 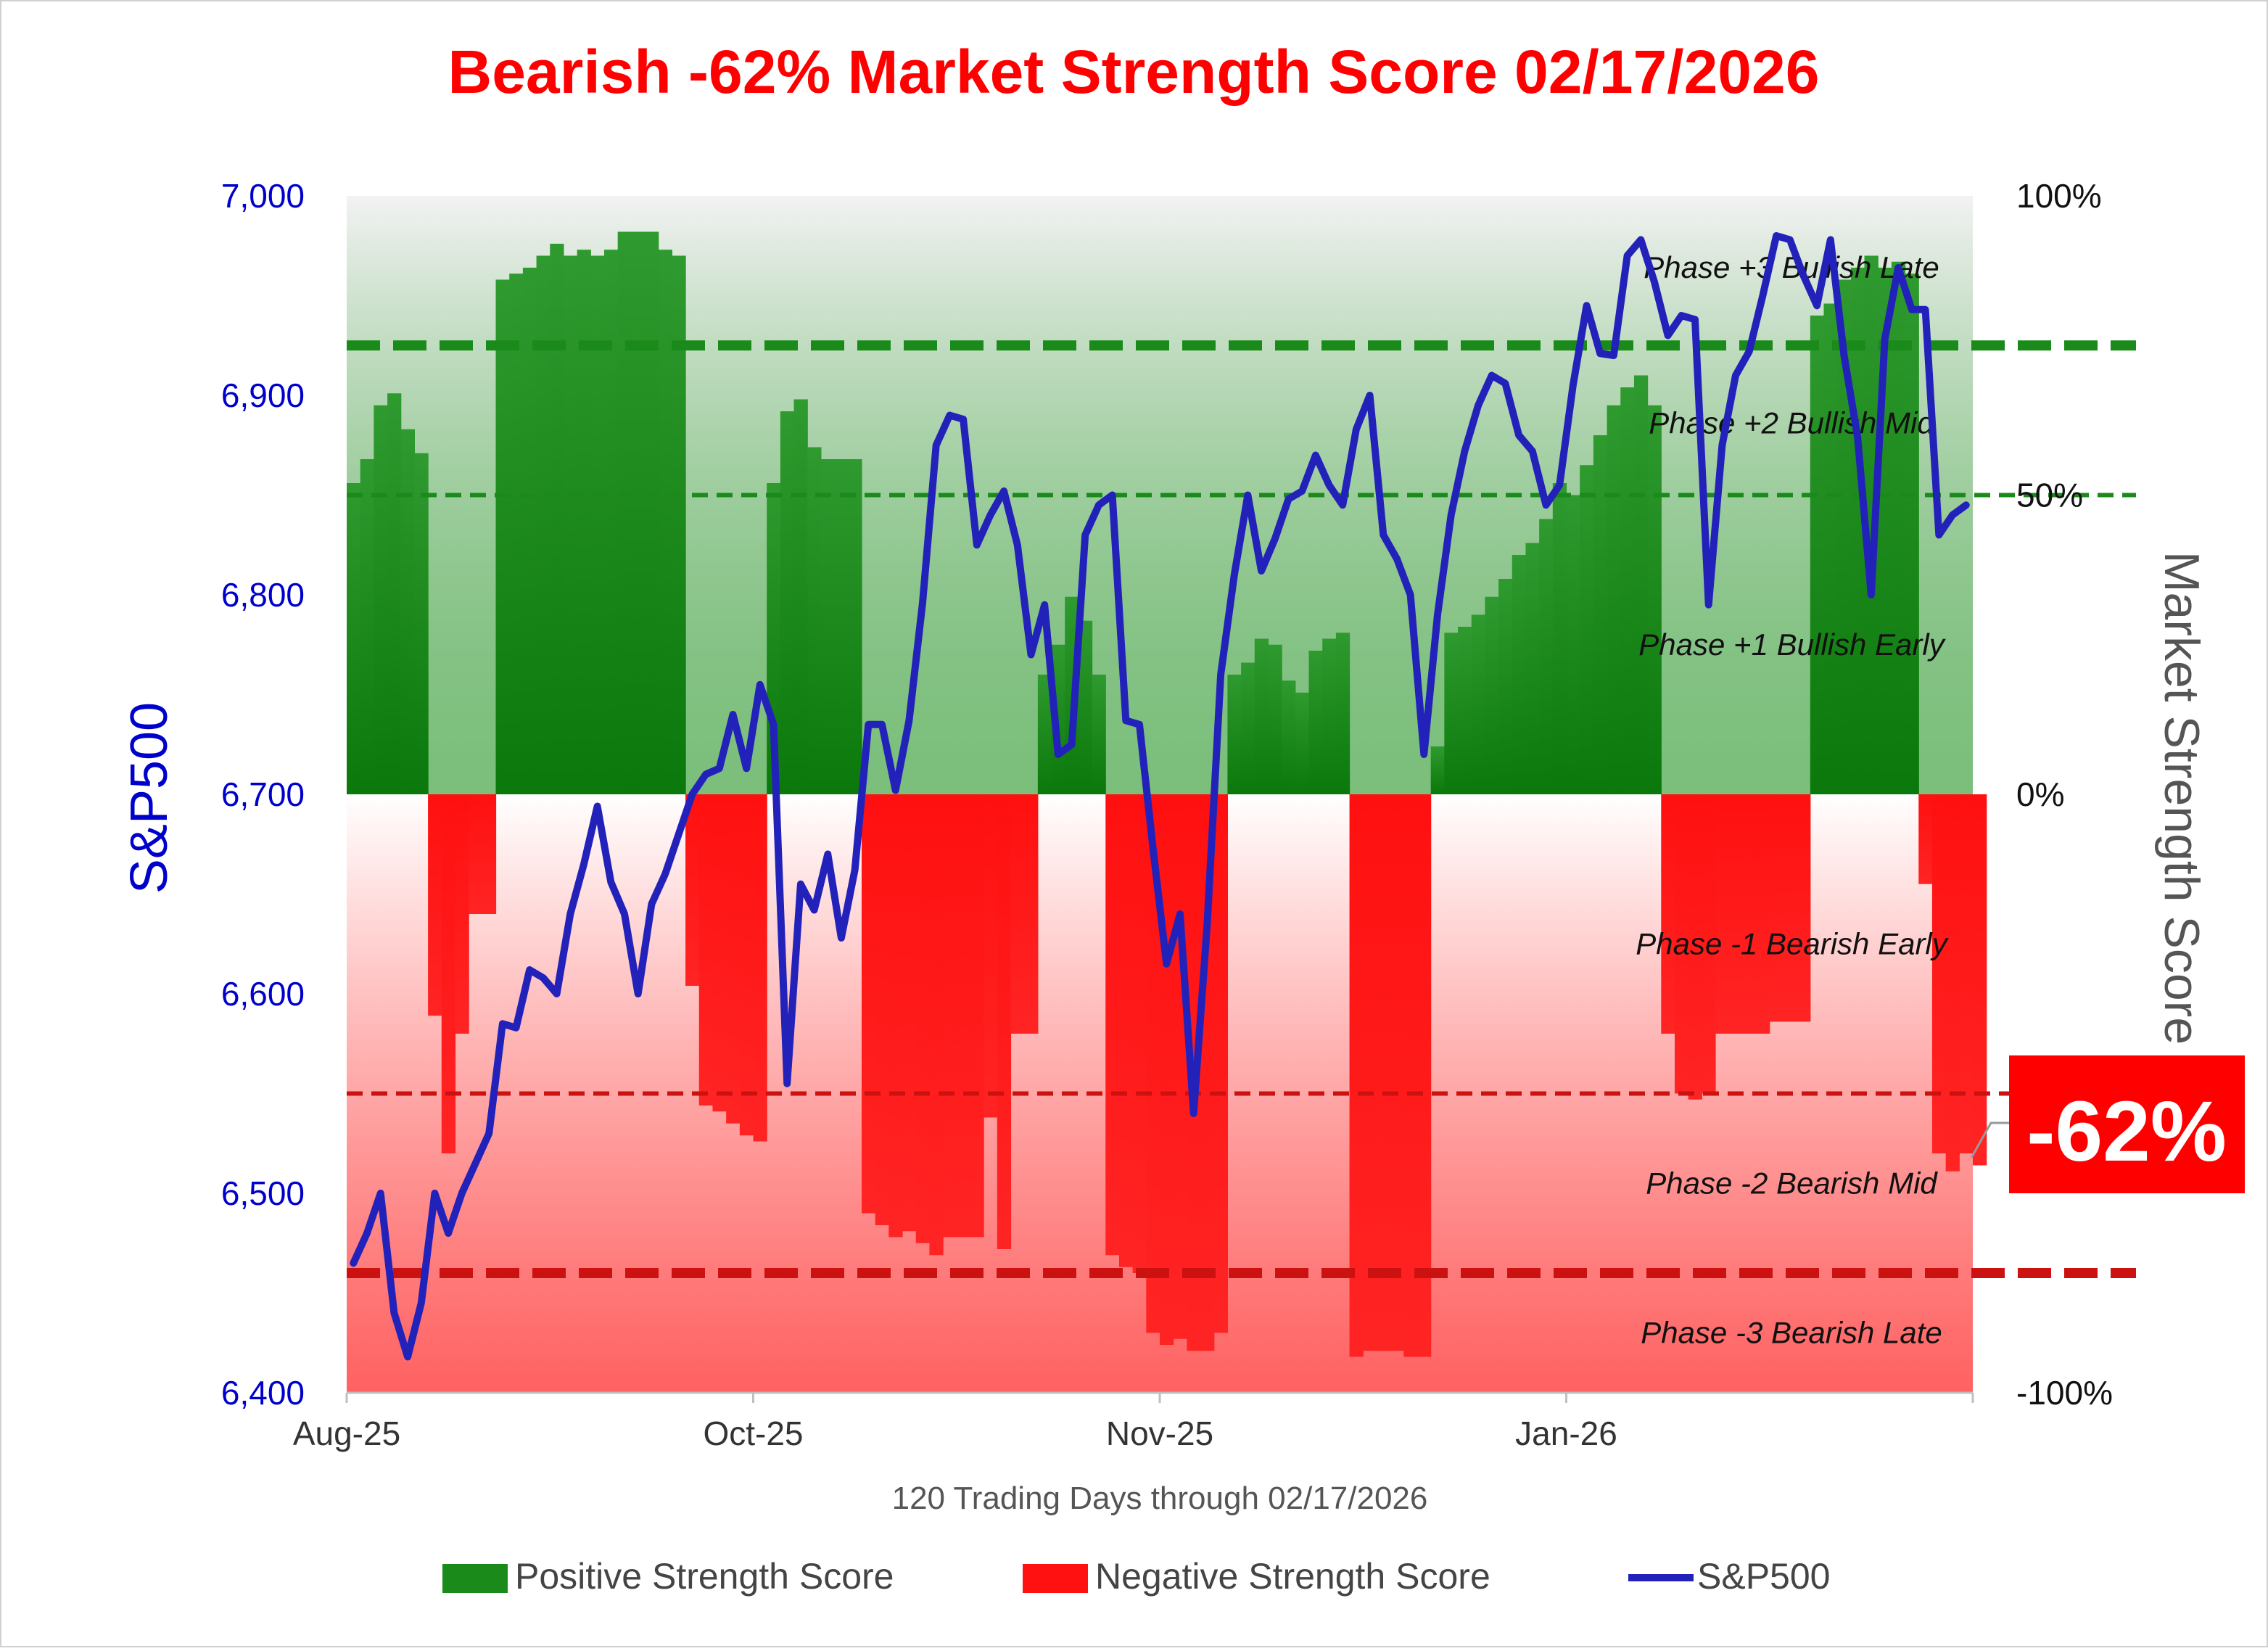 What do you see at coordinates (1791, 267) in the screenshot?
I see `phase-label: Phase +3 Bullish Late` at bounding box center [1791, 267].